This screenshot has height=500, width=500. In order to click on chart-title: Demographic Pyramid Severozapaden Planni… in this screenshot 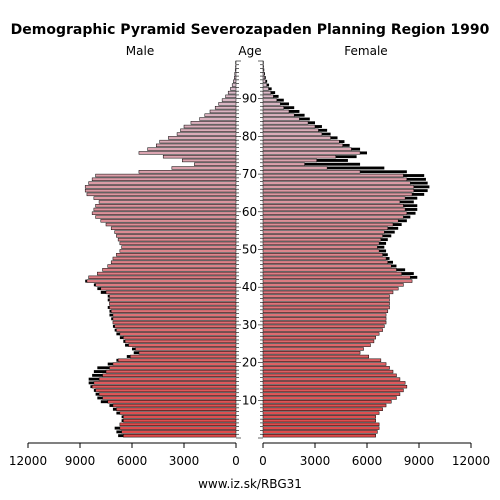, I will do `click(250, 30)`.